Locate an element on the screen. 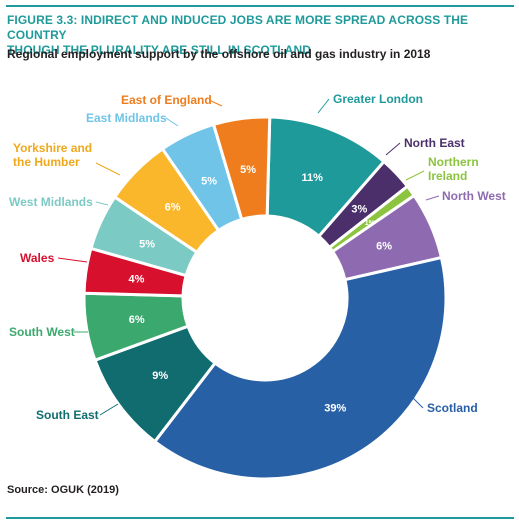 Image resolution: width=519 pixels, height=523 pixels. leader-line-east-midlands is located at coordinates (172, 122).